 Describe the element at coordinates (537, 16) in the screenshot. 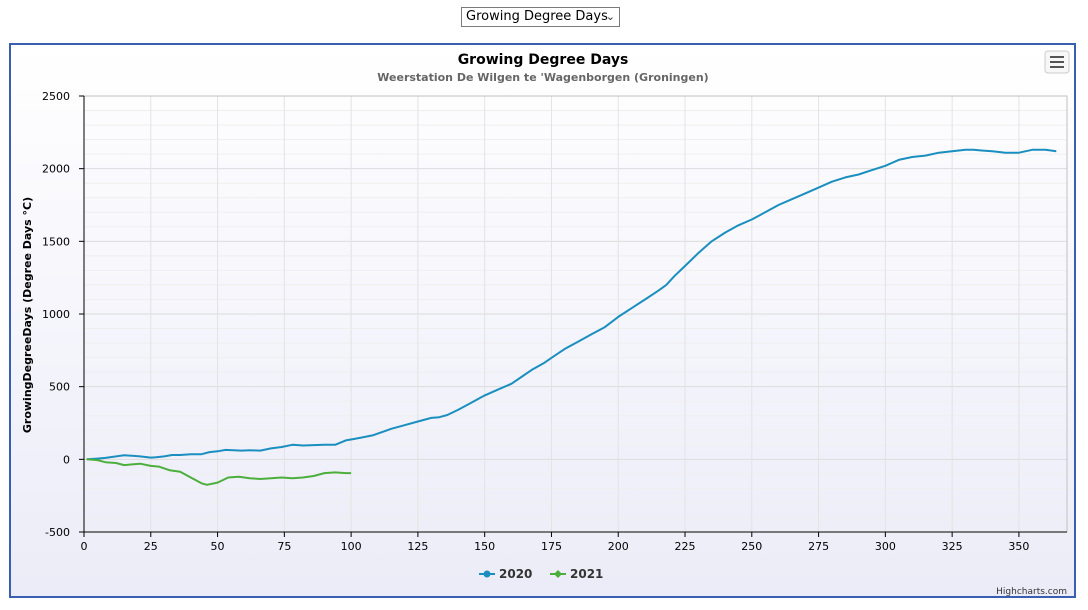

I see `chart-type-select-value: Growing Degree Days` at that location.